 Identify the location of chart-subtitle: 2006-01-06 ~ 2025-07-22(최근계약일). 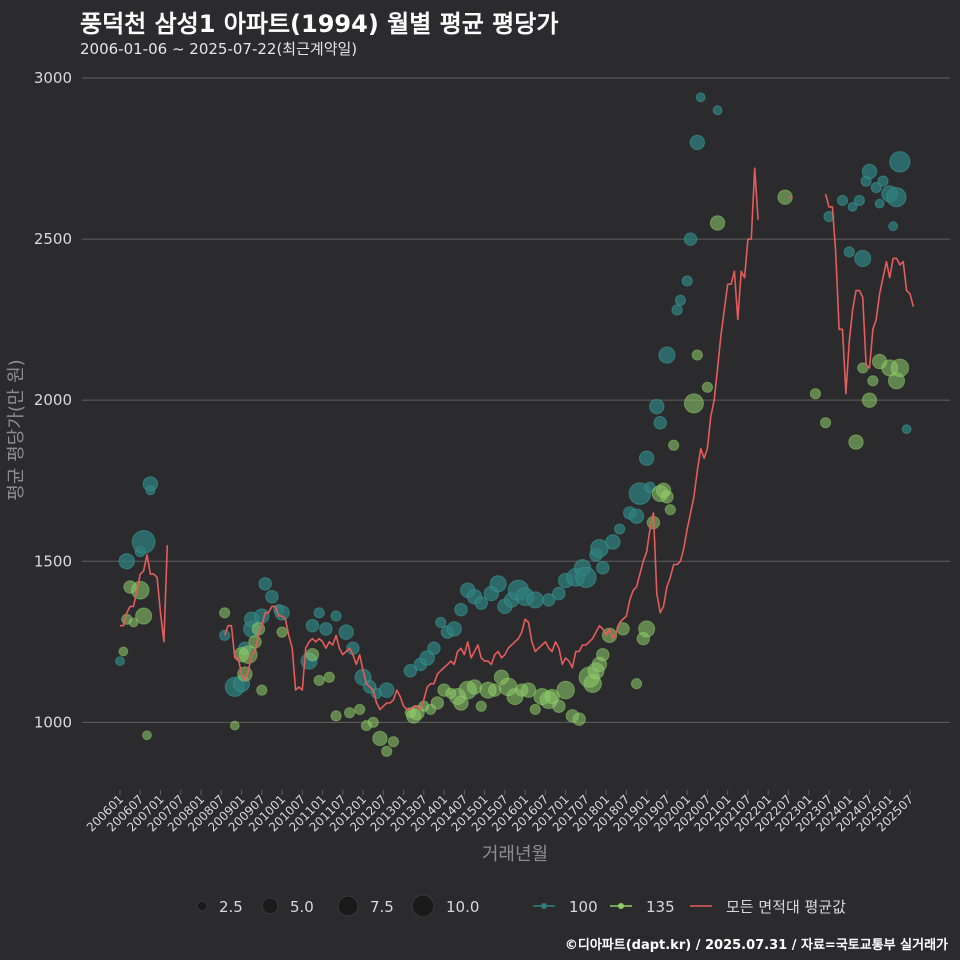
(219, 49).